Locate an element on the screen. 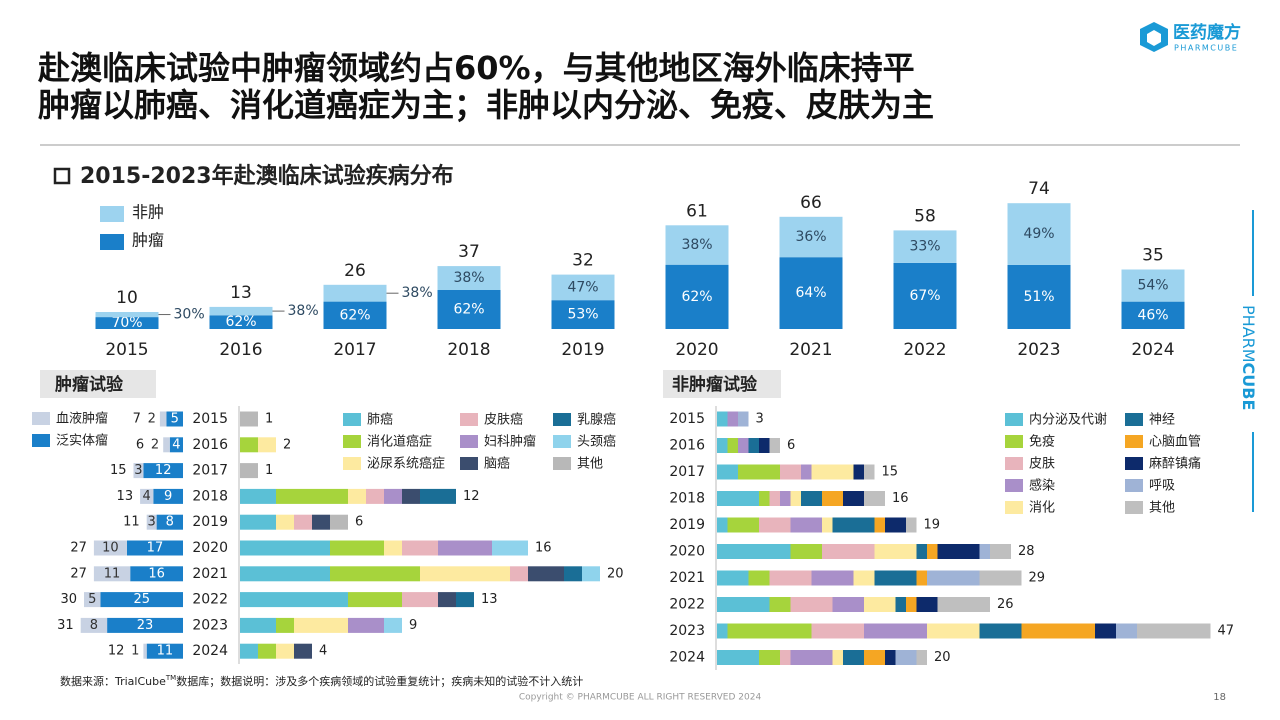 This screenshot has width=1280, height=720. segment-label: 49% is located at coordinates (1038, 234).